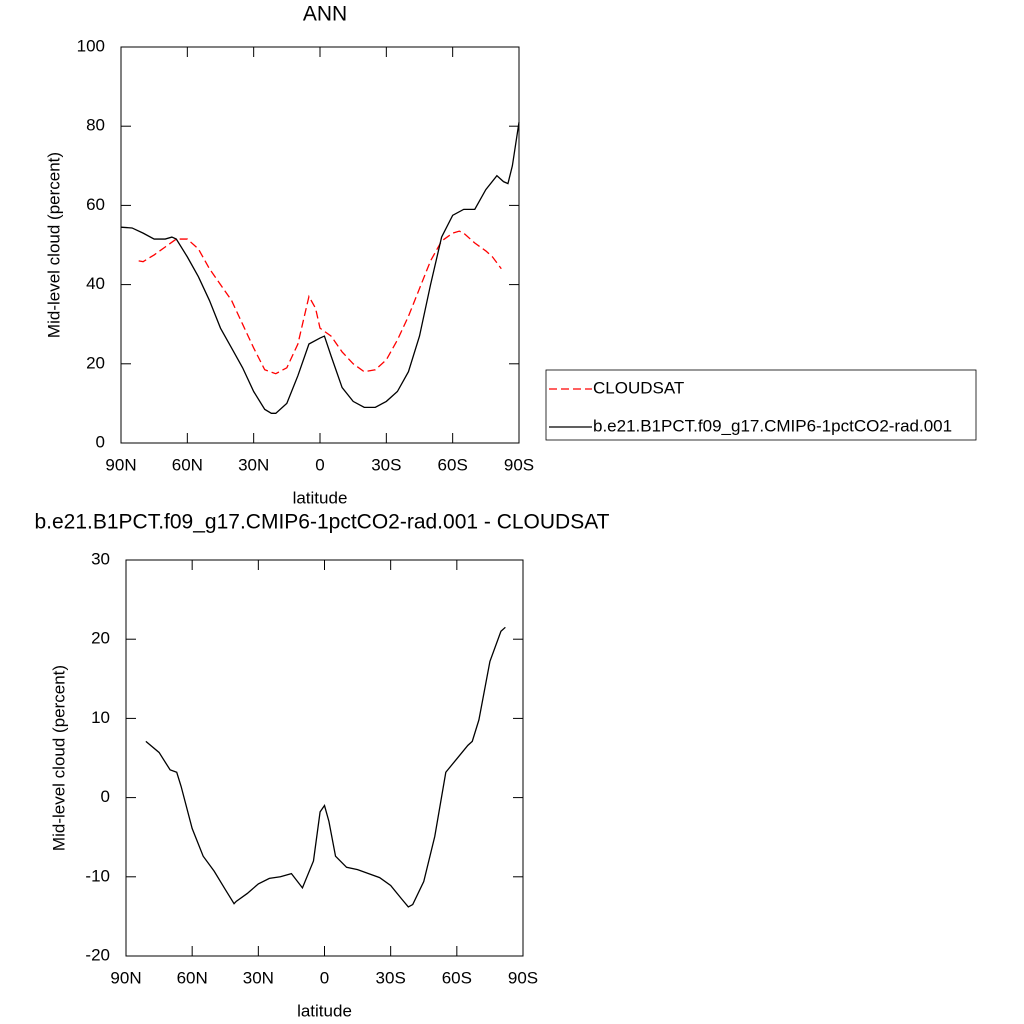 This screenshot has height=1024, width=1024. What do you see at coordinates (95, 204) in the screenshot?
I see `y-tick-label: 60` at bounding box center [95, 204].